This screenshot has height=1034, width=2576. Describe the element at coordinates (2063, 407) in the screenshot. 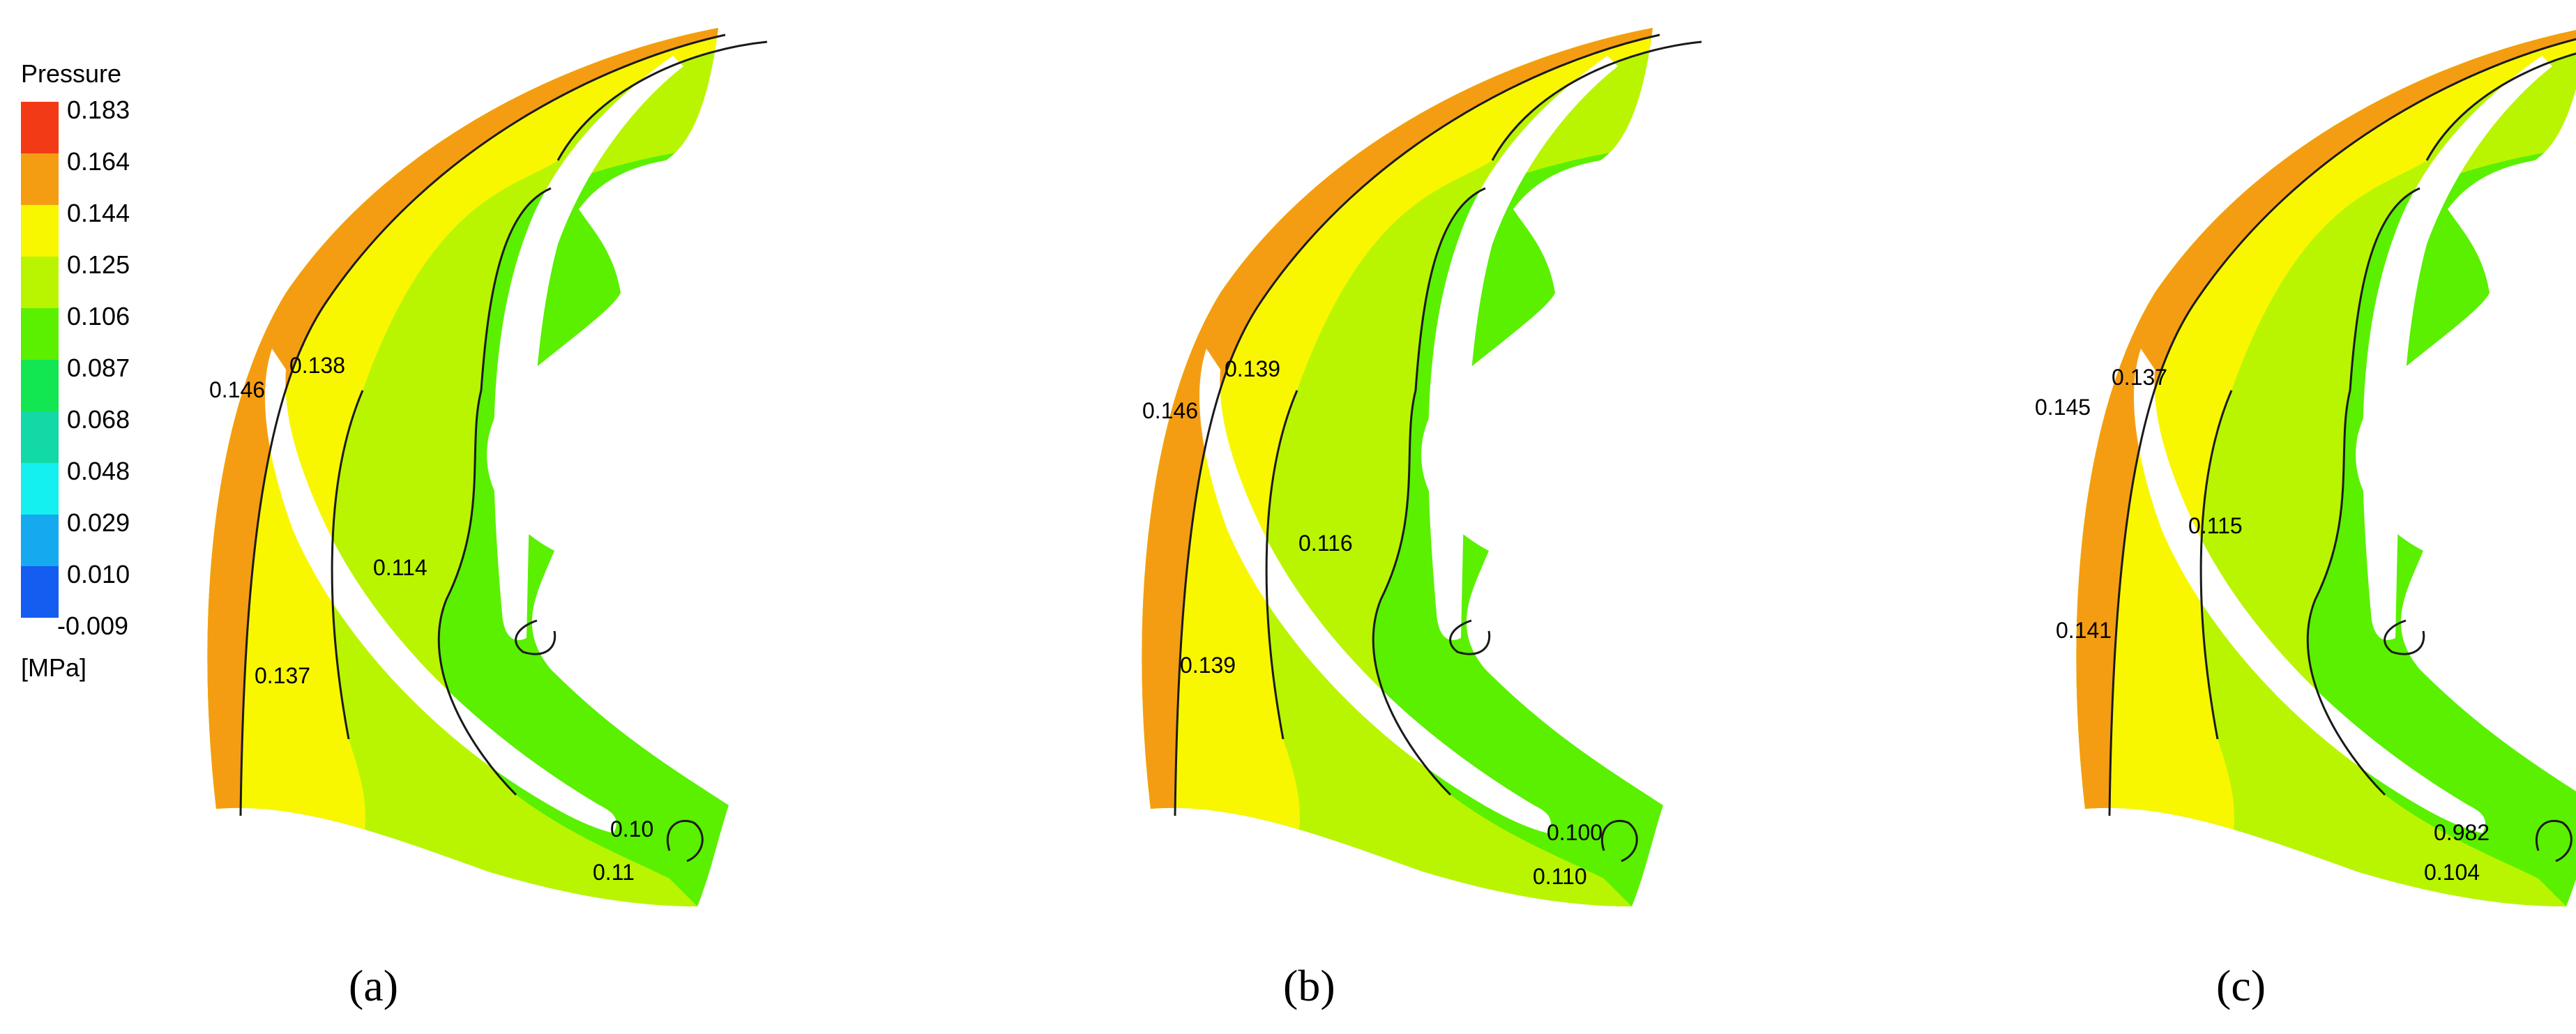

I see `contour-label-inlet-tip: 0.145` at that location.